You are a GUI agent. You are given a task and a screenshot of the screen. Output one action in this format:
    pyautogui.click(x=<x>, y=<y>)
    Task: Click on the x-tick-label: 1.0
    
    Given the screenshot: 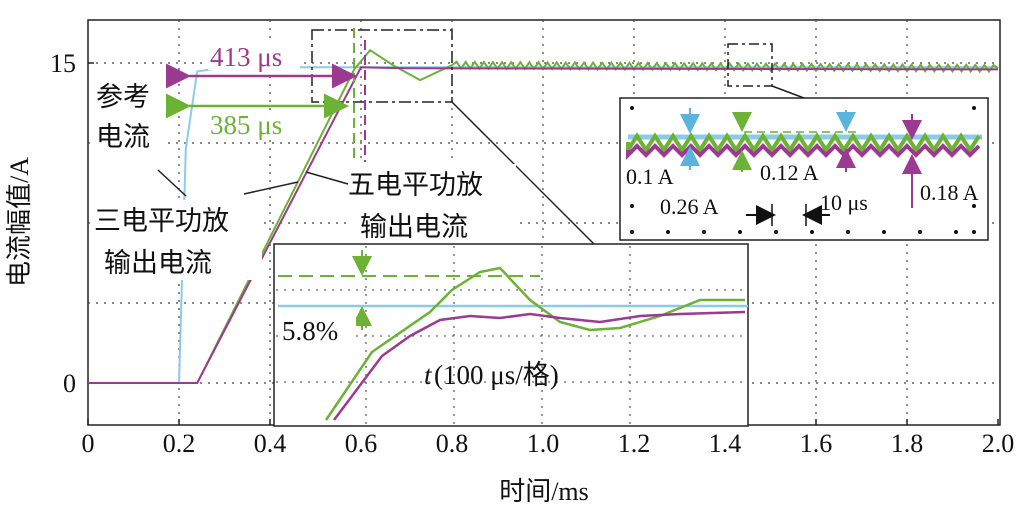 What is the action you would take?
    pyautogui.click(x=543, y=443)
    